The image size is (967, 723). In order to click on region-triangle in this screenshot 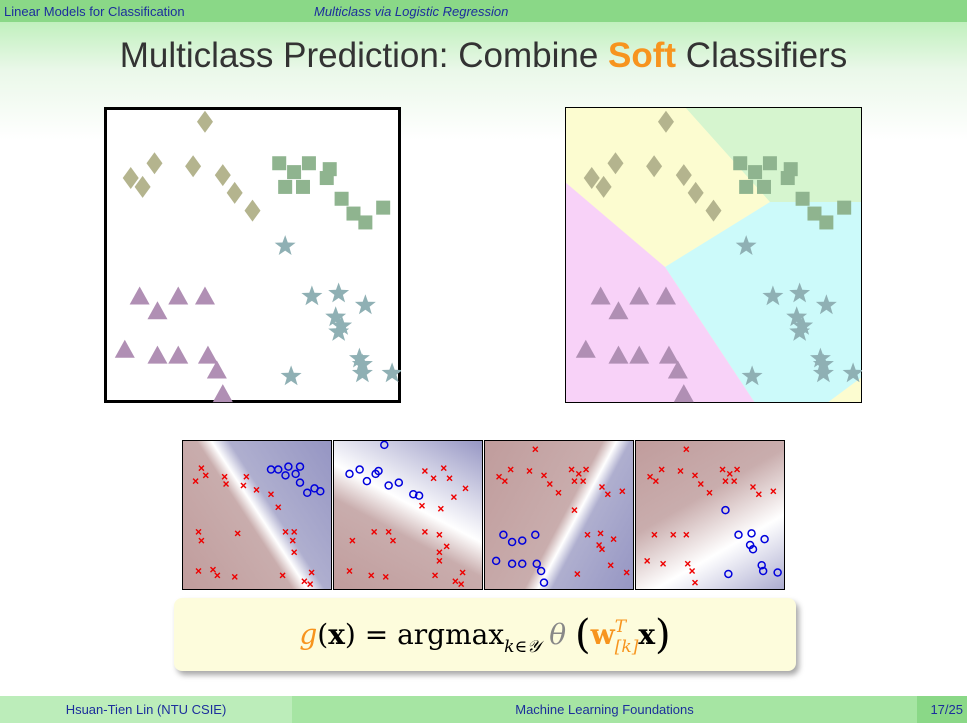, I will do `click(660, 292)`.